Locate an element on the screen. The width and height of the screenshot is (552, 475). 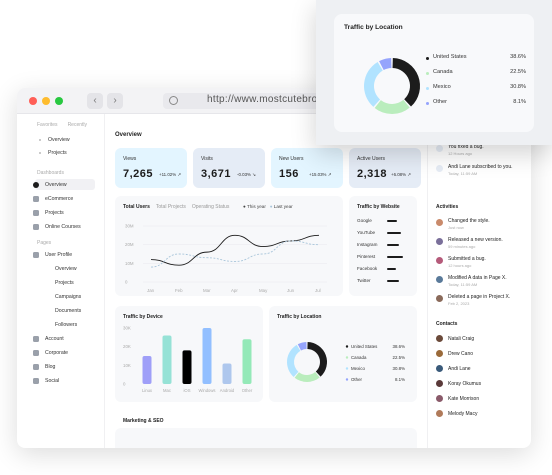
contact-item: Drew Cano is located at coordinates (483, 355).